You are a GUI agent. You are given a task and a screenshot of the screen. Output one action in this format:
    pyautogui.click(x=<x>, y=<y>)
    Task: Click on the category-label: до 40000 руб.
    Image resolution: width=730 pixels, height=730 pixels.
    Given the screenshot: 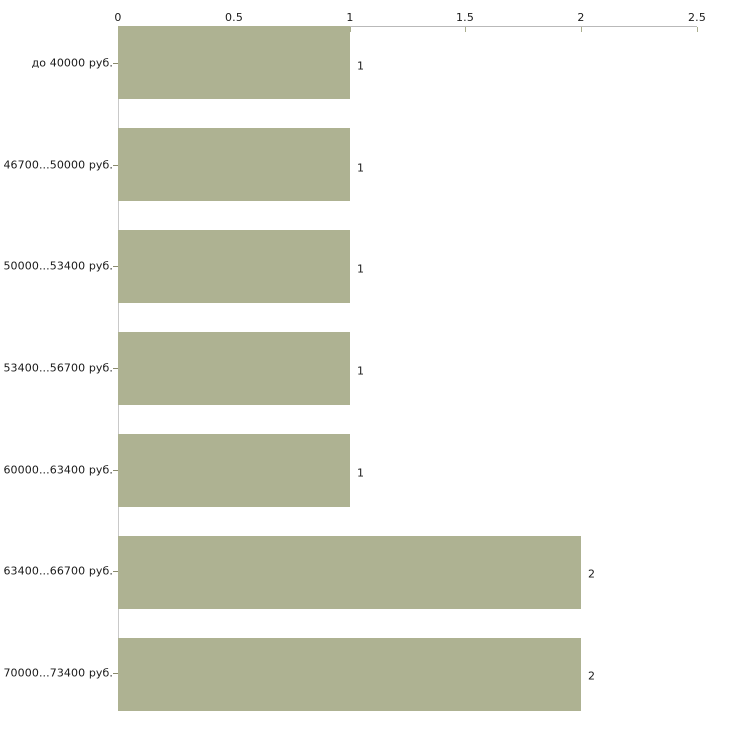 What is the action you would take?
    pyautogui.click(x=72, y=63)
    